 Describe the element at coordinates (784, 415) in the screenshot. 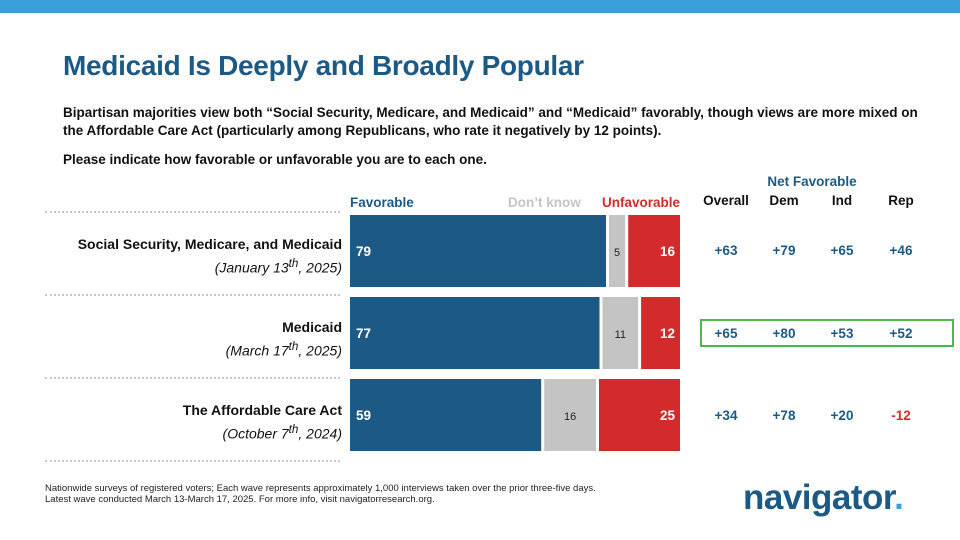

I see `net-value: +78` at that location.